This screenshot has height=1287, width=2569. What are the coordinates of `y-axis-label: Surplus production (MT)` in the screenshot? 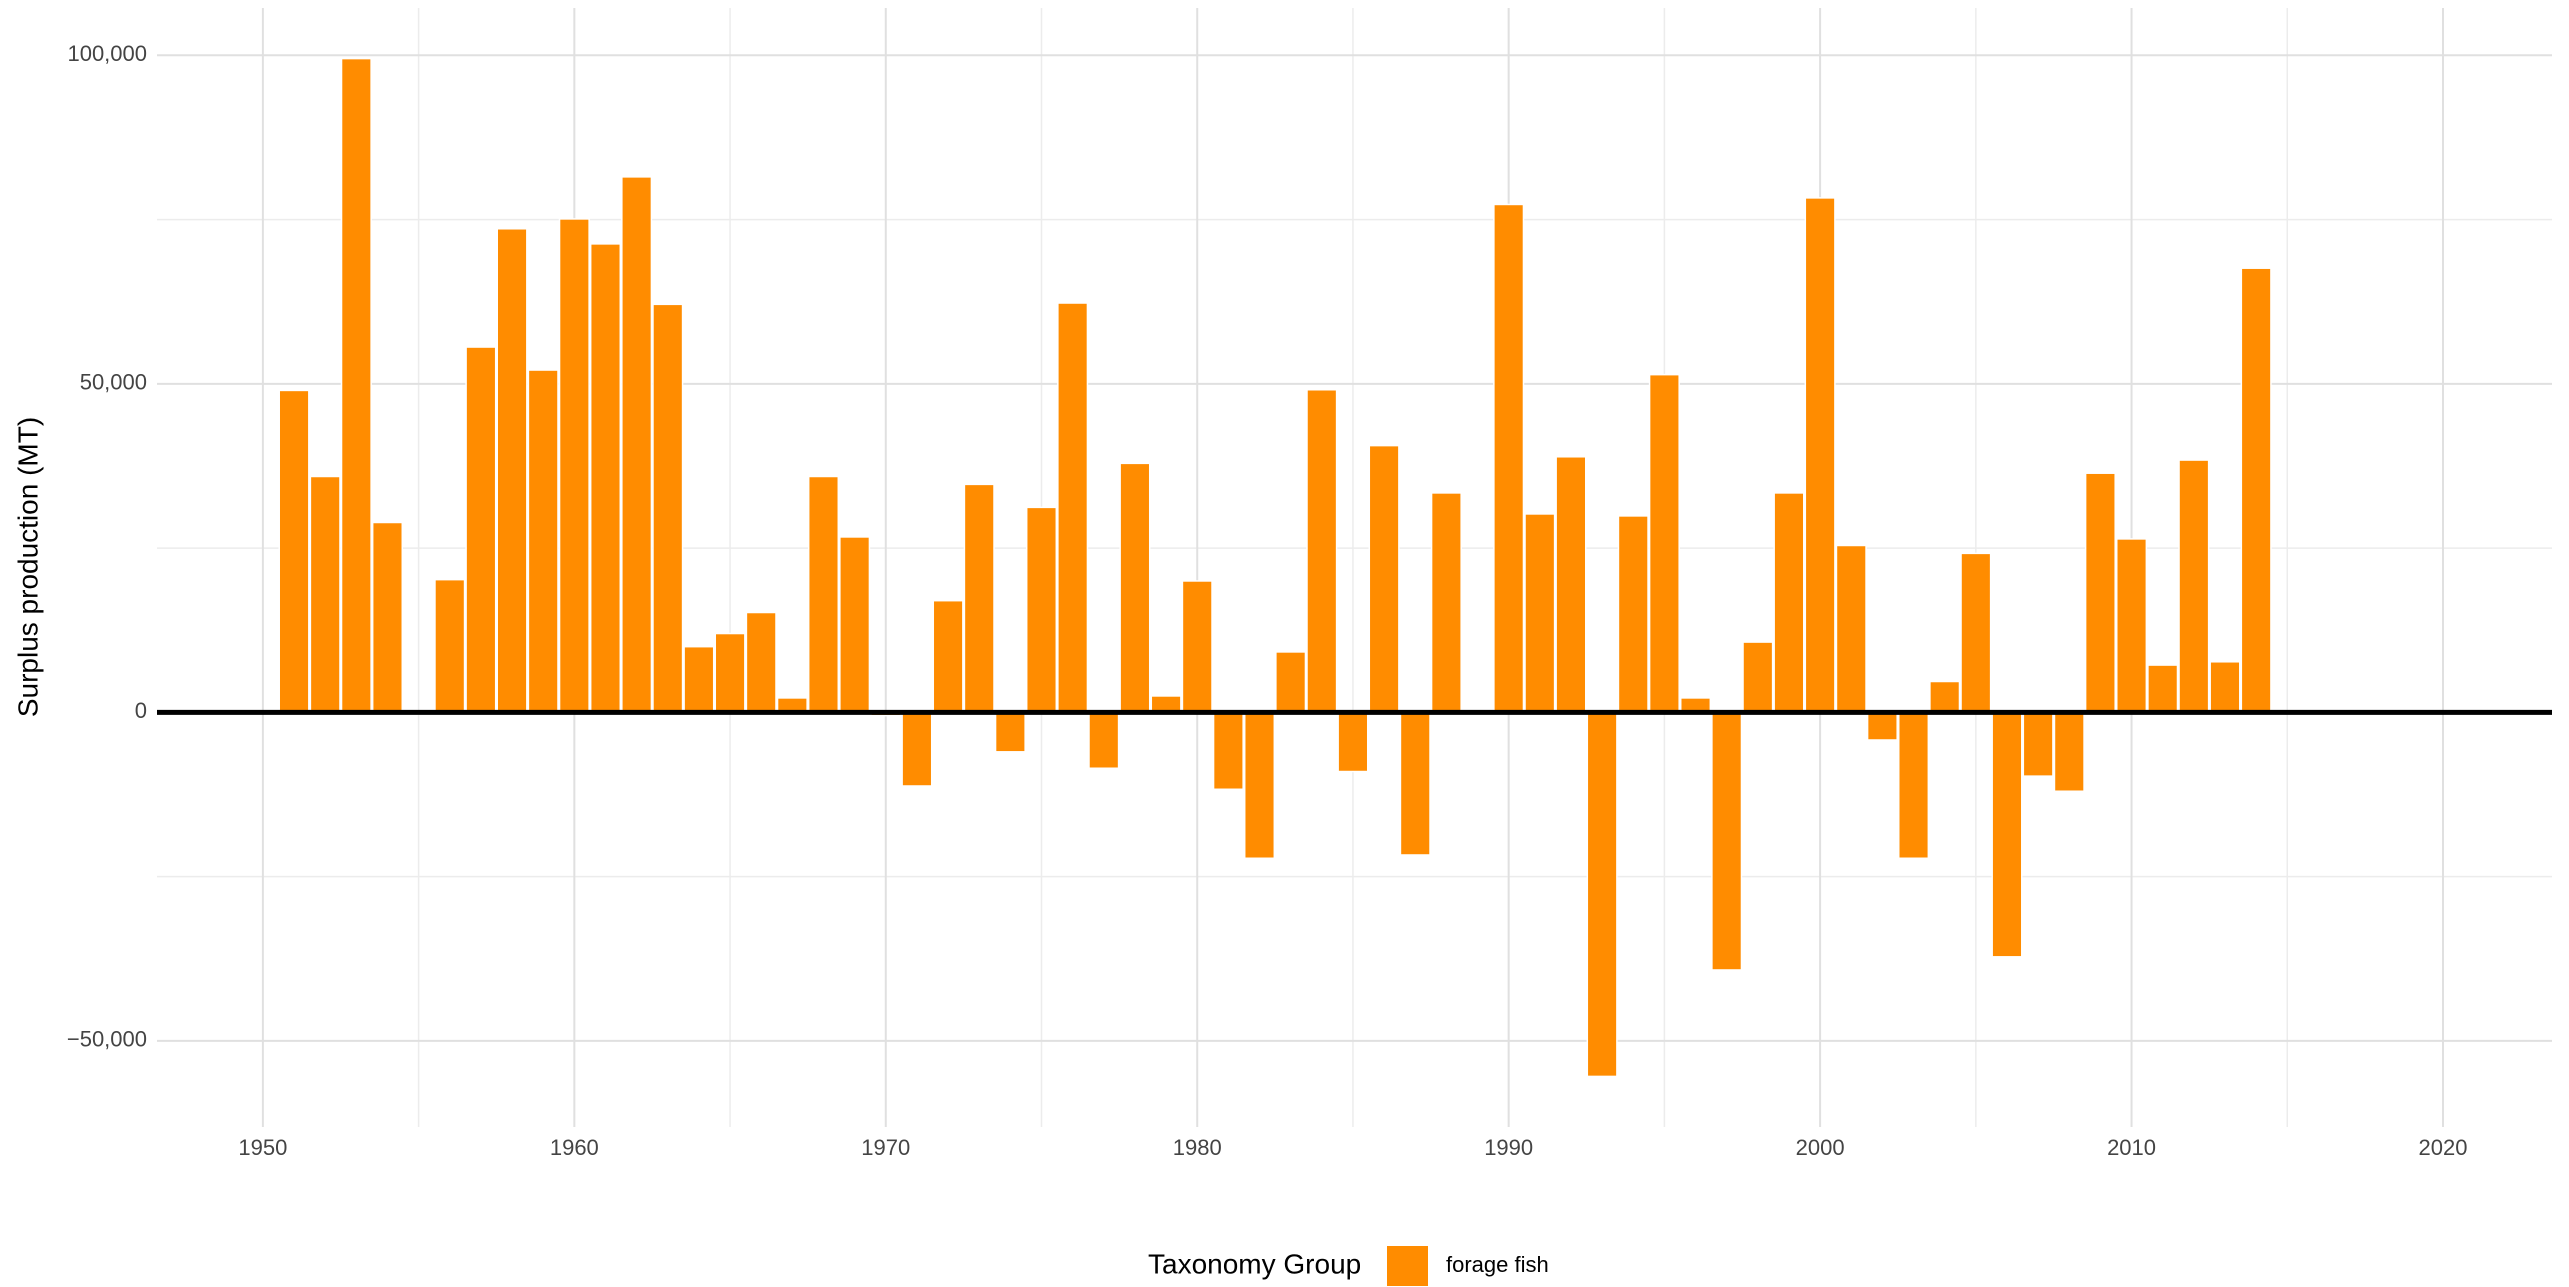 It's located at (27, 567).